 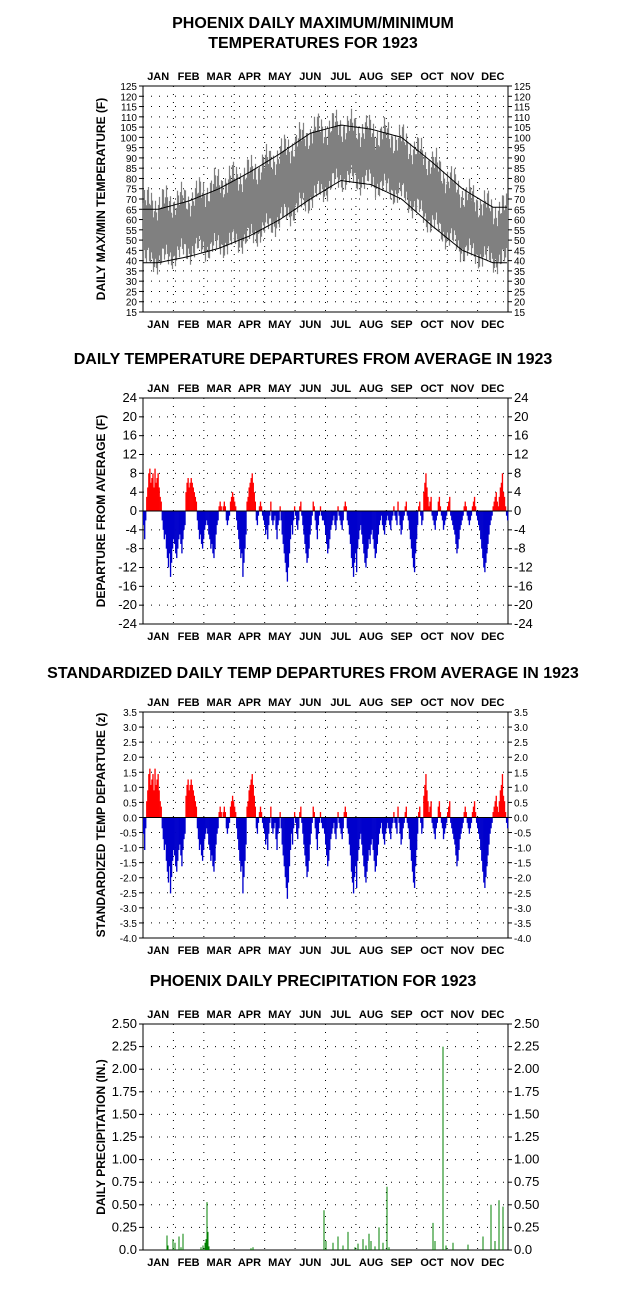 What do you see at coordinates (249, 325) in the screenshot?
I see `temps-month-bottom: APR` at bounding box center [249, 325].